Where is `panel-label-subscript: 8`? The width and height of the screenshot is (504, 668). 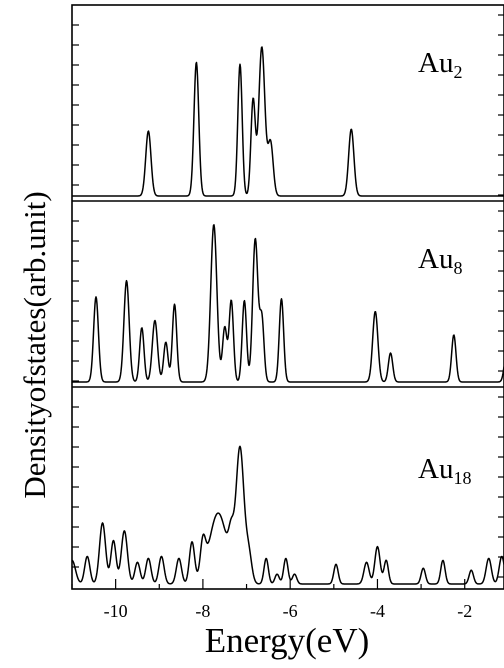 panel-label-subscript: 8 is located at coordinates (457, 268).